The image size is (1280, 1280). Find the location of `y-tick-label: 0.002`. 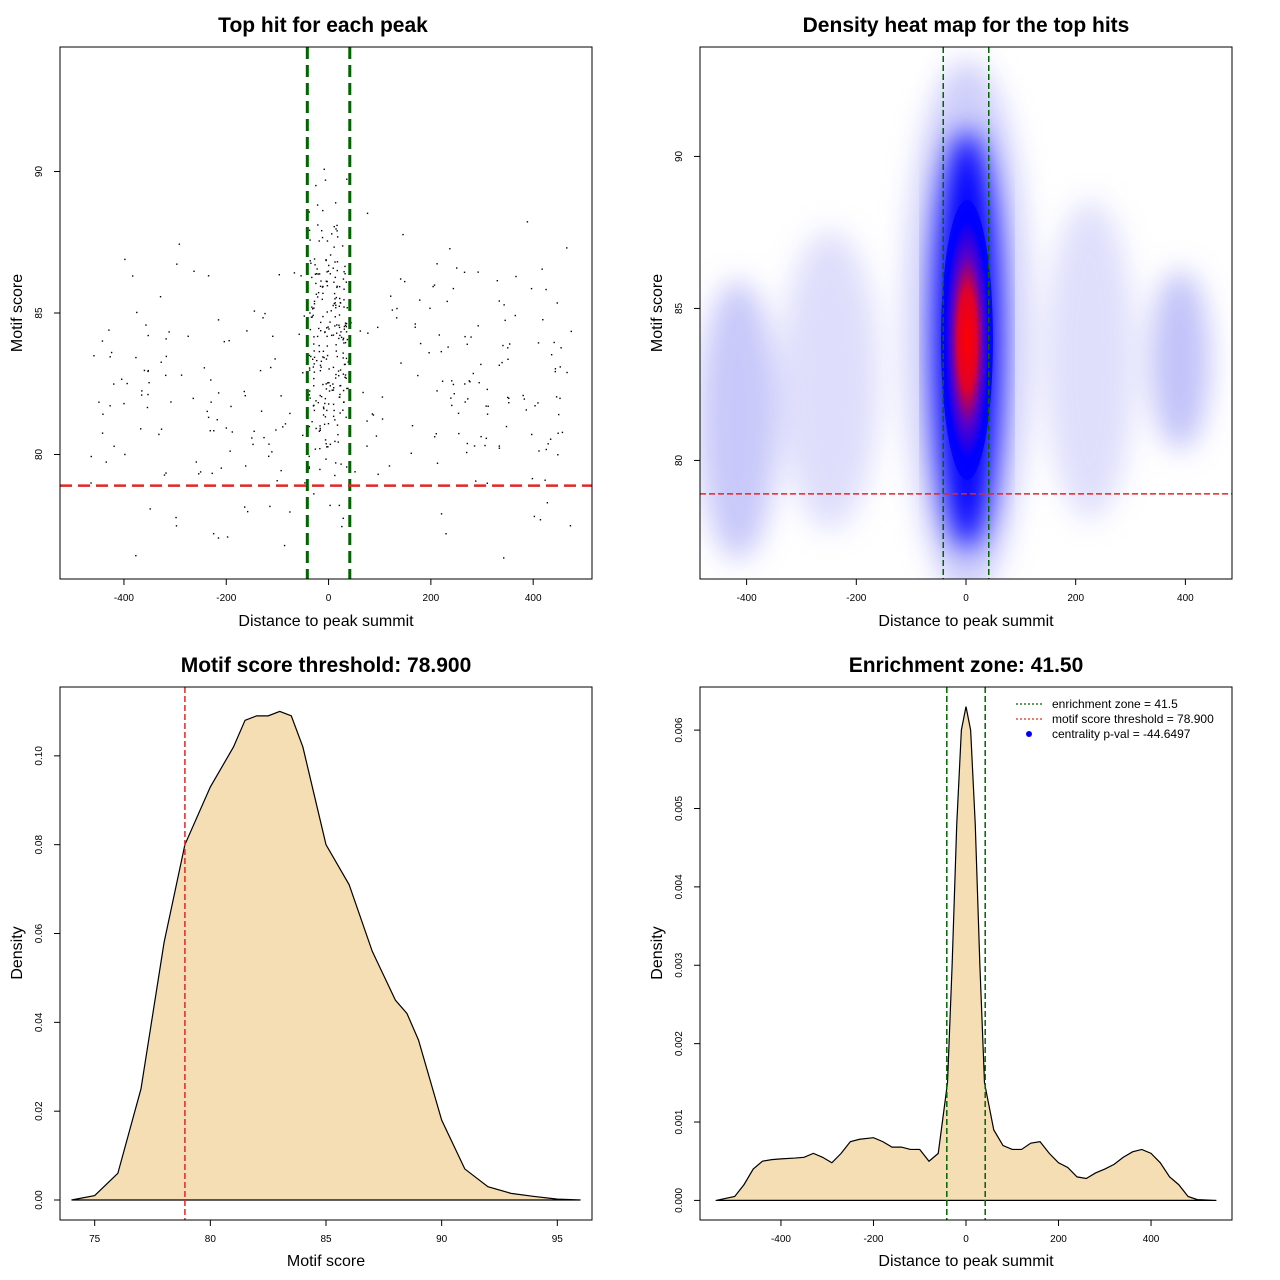

y-tick-label: 0.002 is located at coordinates (679, 1043).